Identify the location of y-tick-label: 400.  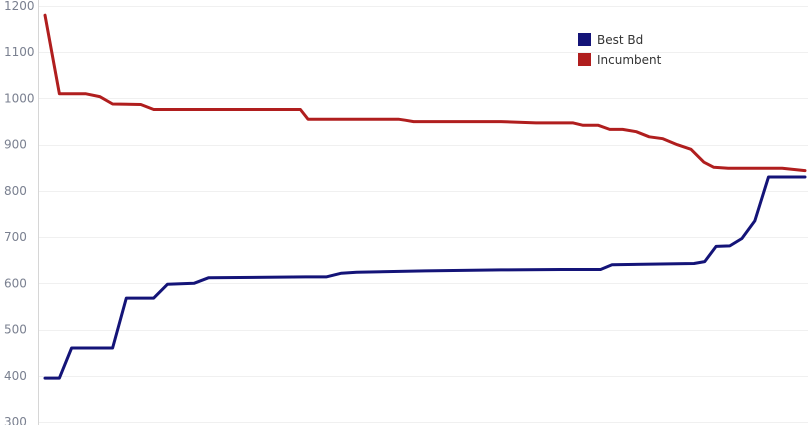
(15, 376).